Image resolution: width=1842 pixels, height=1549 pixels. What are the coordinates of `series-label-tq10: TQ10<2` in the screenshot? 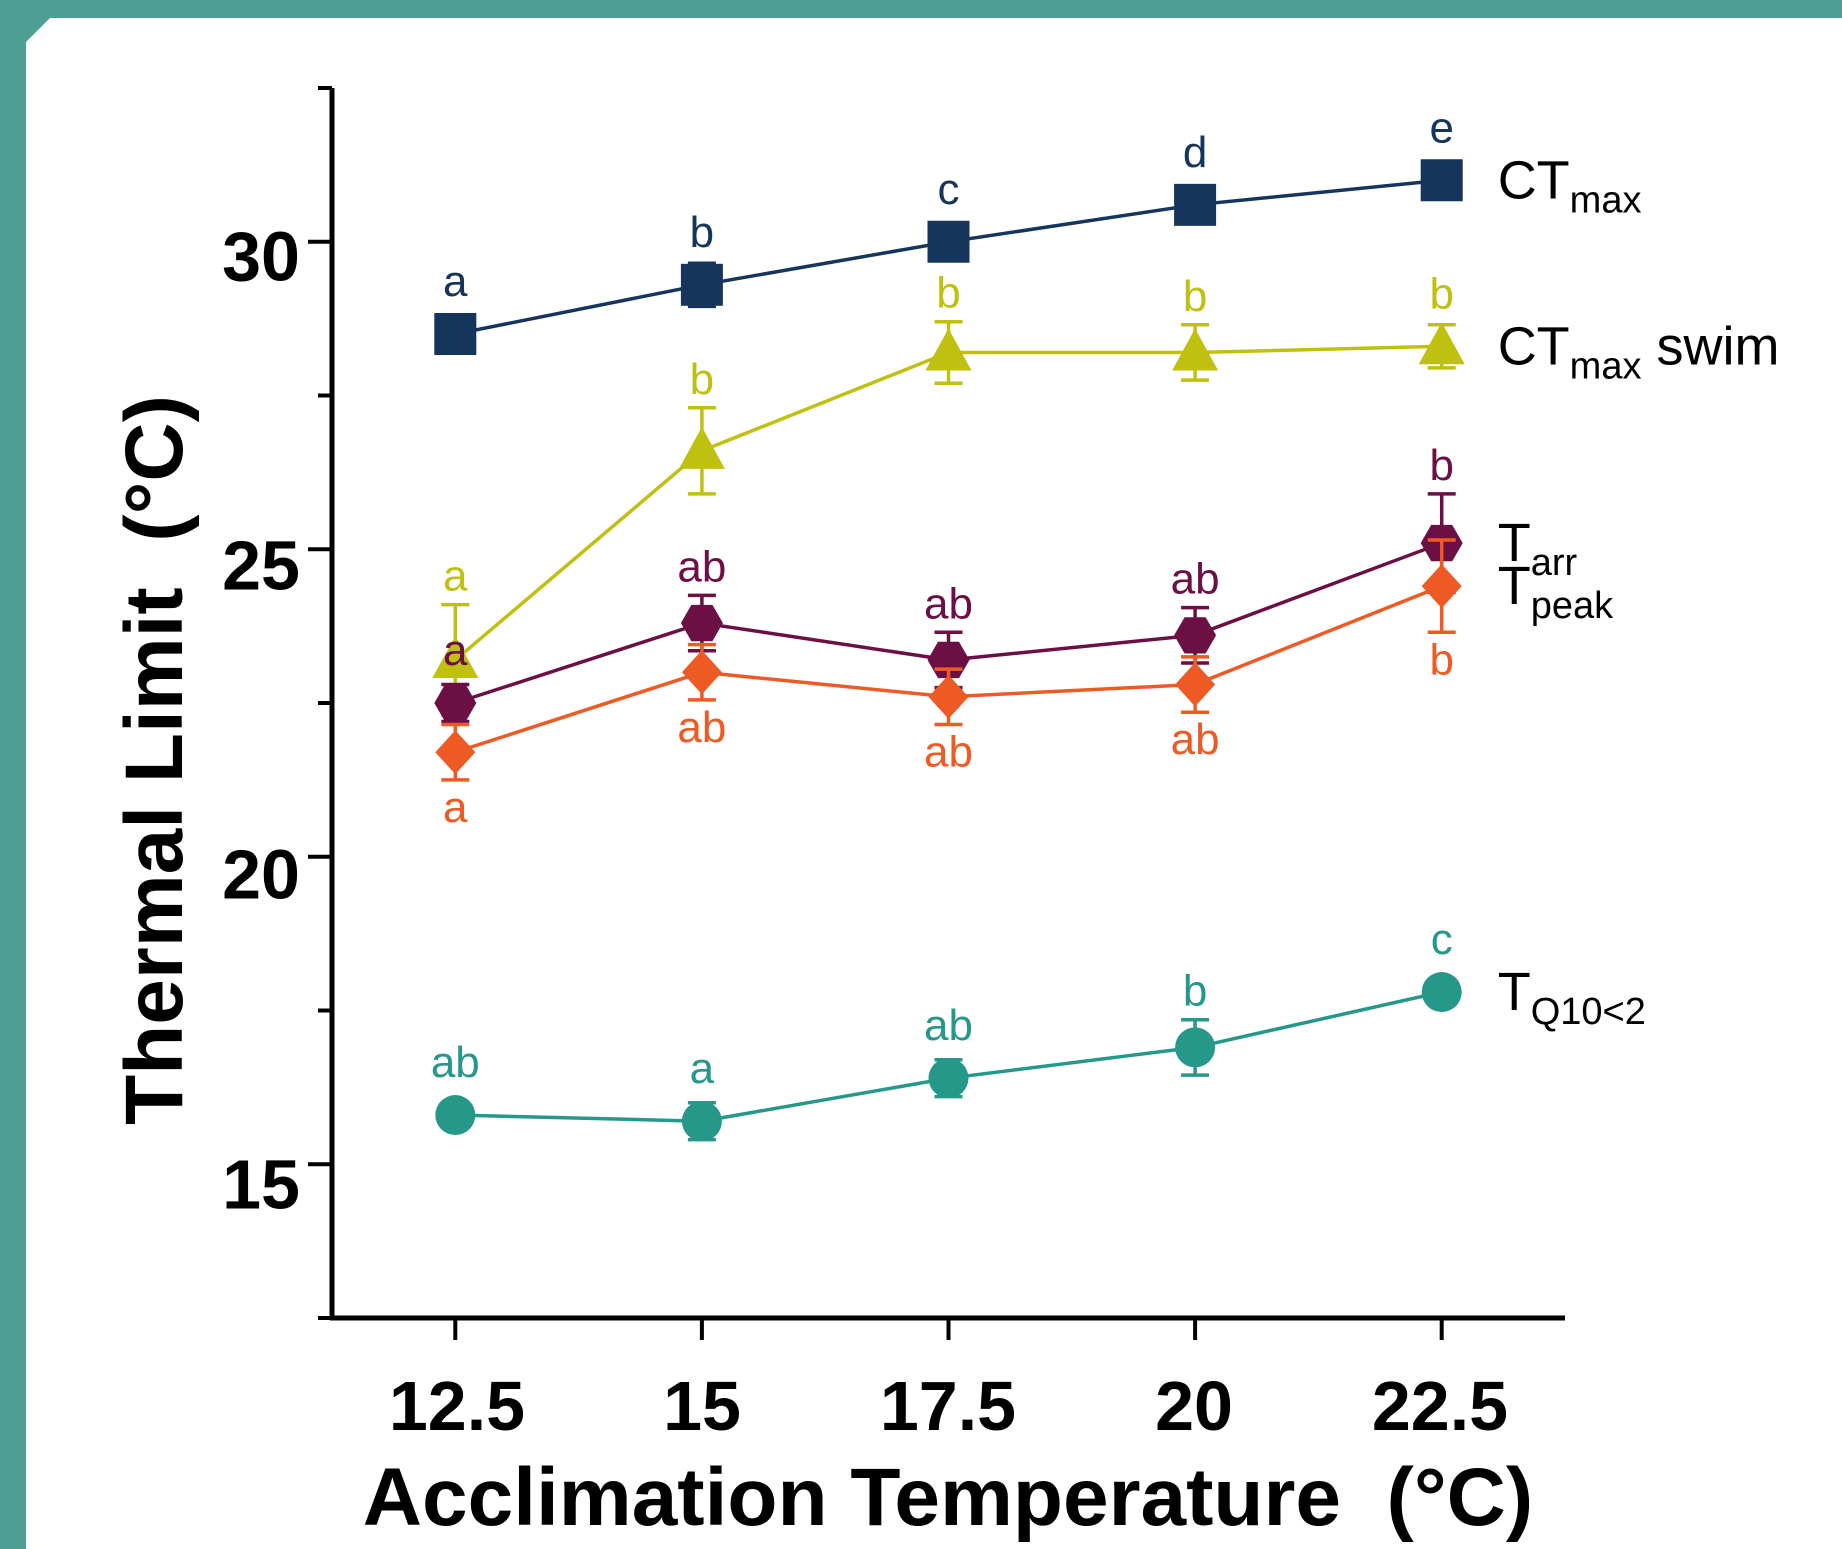 It's located at (1572, 997).